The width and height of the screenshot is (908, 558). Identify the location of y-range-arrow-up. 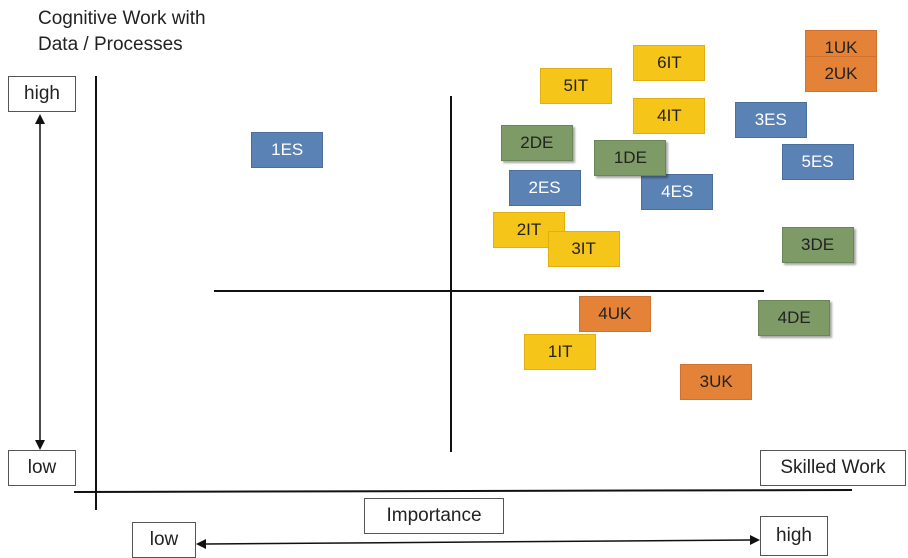
(40, 119).